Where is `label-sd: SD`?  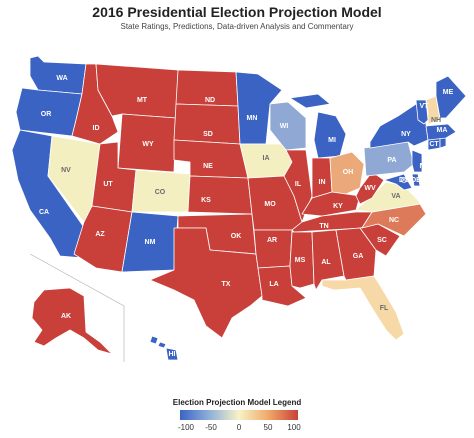
label-sd: SD is located at coordinates (208, 134).